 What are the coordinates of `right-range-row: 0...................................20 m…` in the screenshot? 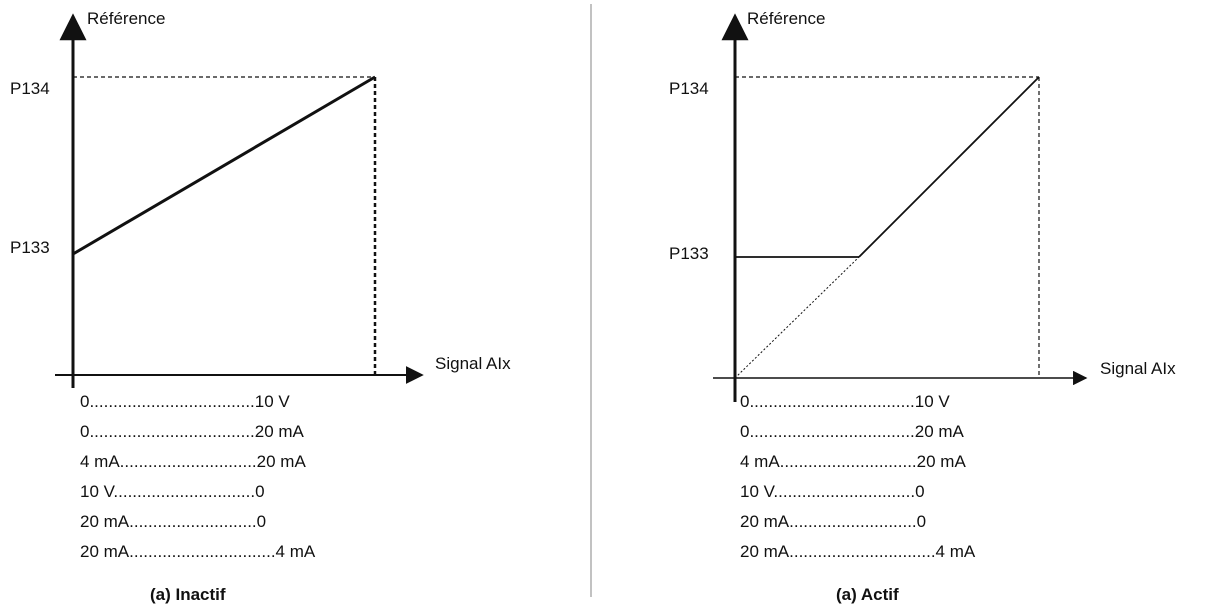 It's located at (852, 431).